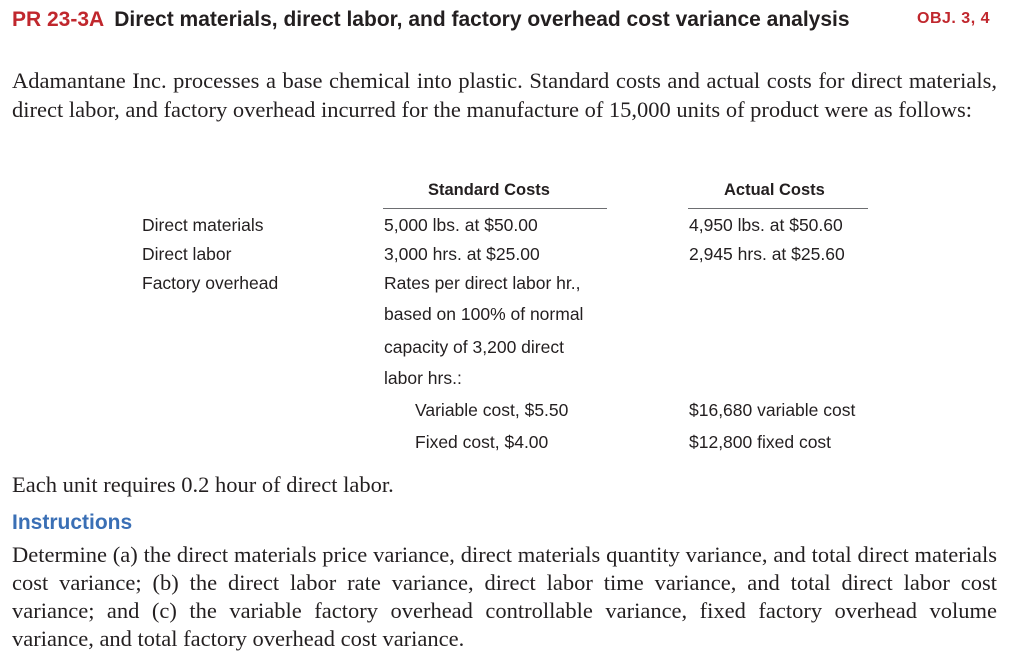 The image size is (1024, 672). Describe the element at coordinates (953, 18) in the screenshot. I see `objectives-label: OBJ. 3, 4` at that location.